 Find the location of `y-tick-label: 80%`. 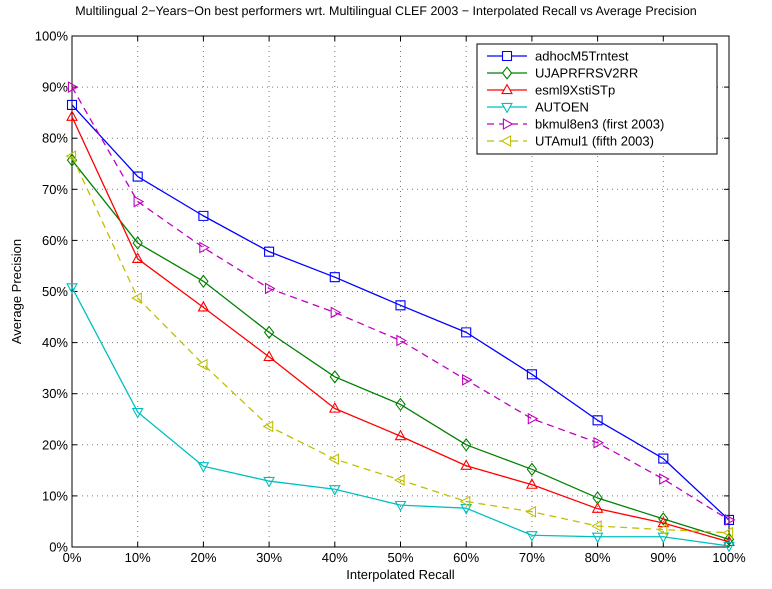

y-tick-label: 80% is located at coordinates (55, 138).